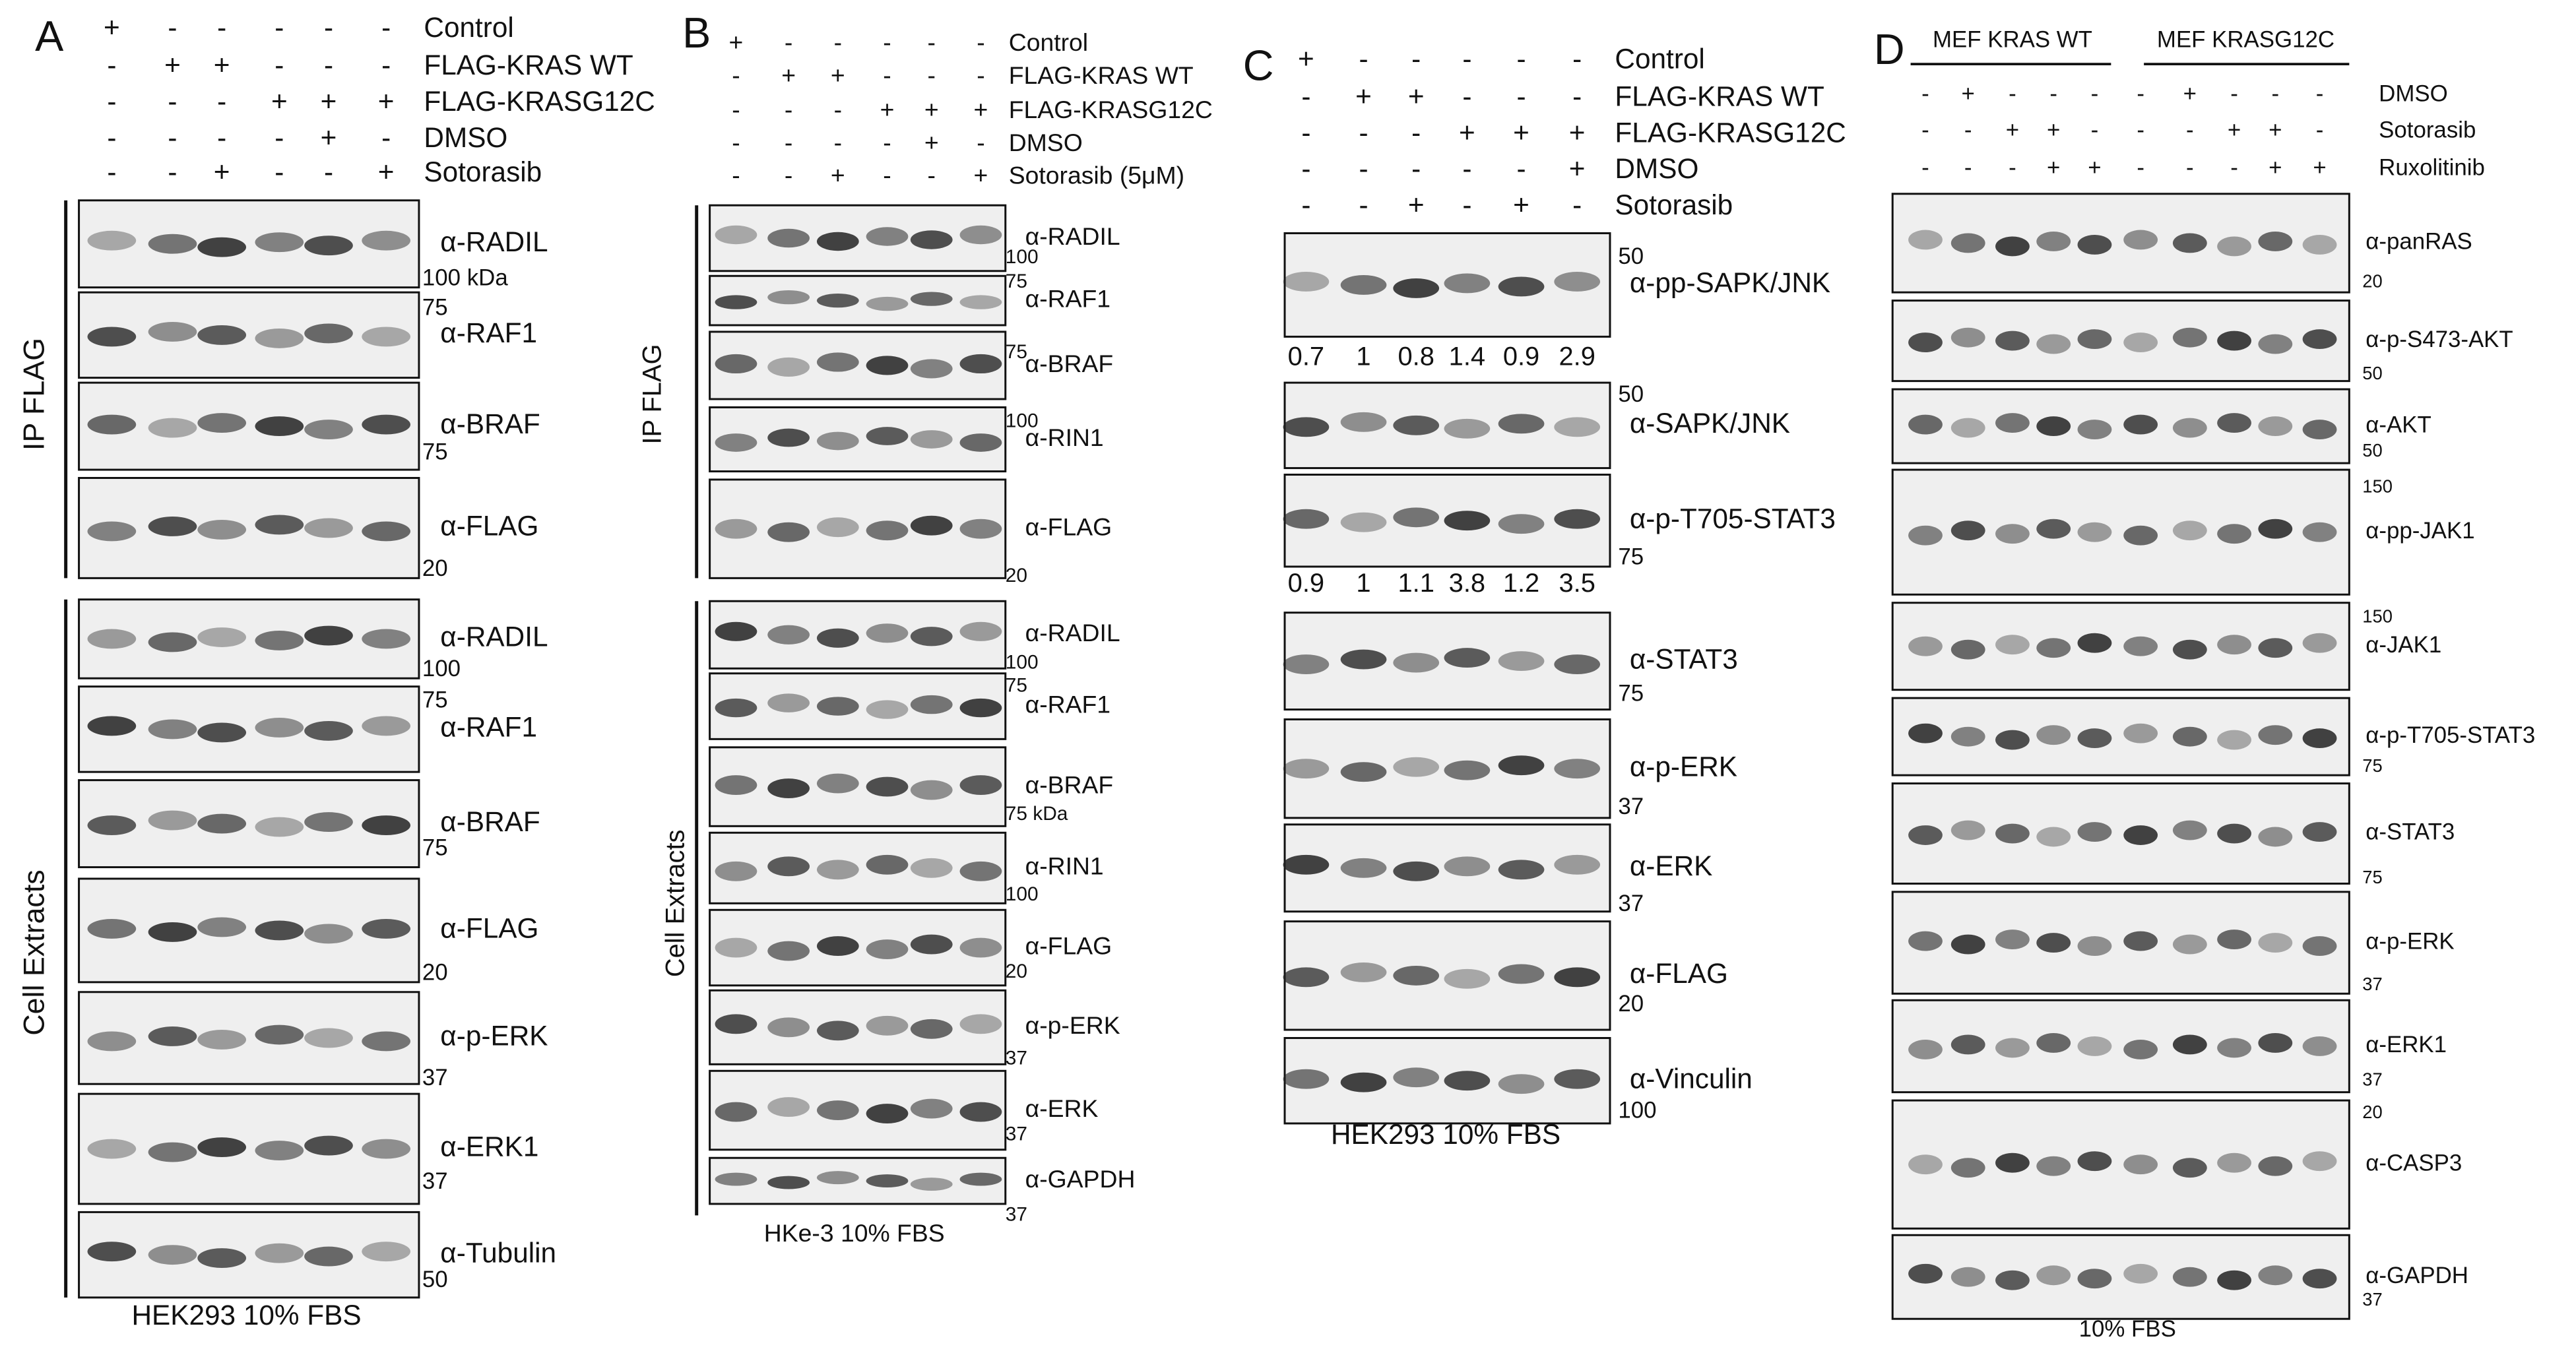 The image size is (2576, 1355). What do you see at coordinates (50, 36) in the screenshot?
I see `panel-letter: A` at bounding box center [50, 36].